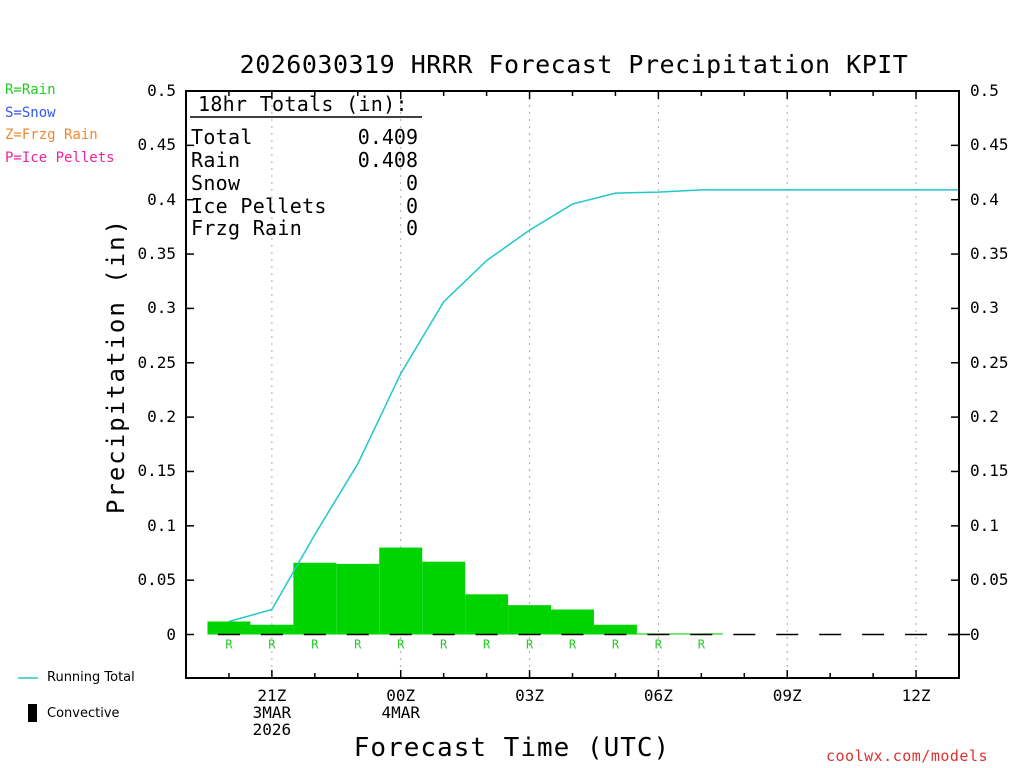 This screenshot has width=1024, height=768. What do you see at coordinates (156, 471) in the screenshot?
I see `y-tick-label-left: 0.15` at bounding box center [156, 471].